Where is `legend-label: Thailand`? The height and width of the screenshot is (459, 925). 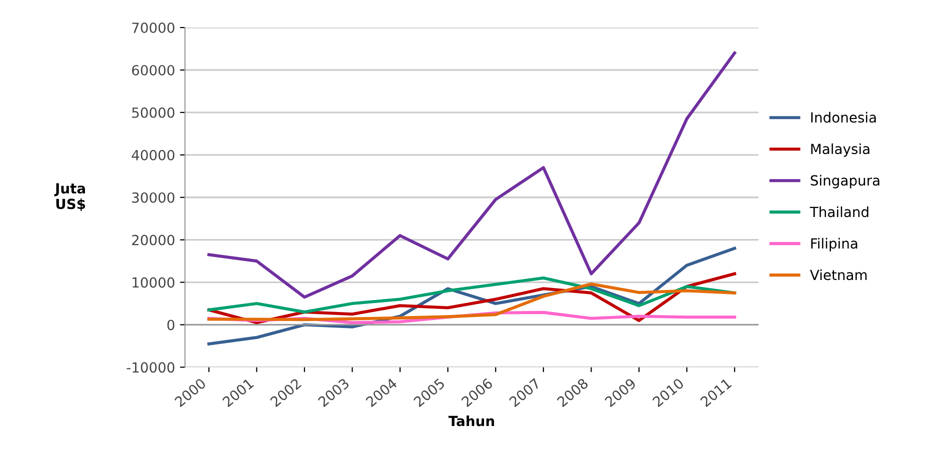
legend-label: Thailand is located at coordinates (839, 212).